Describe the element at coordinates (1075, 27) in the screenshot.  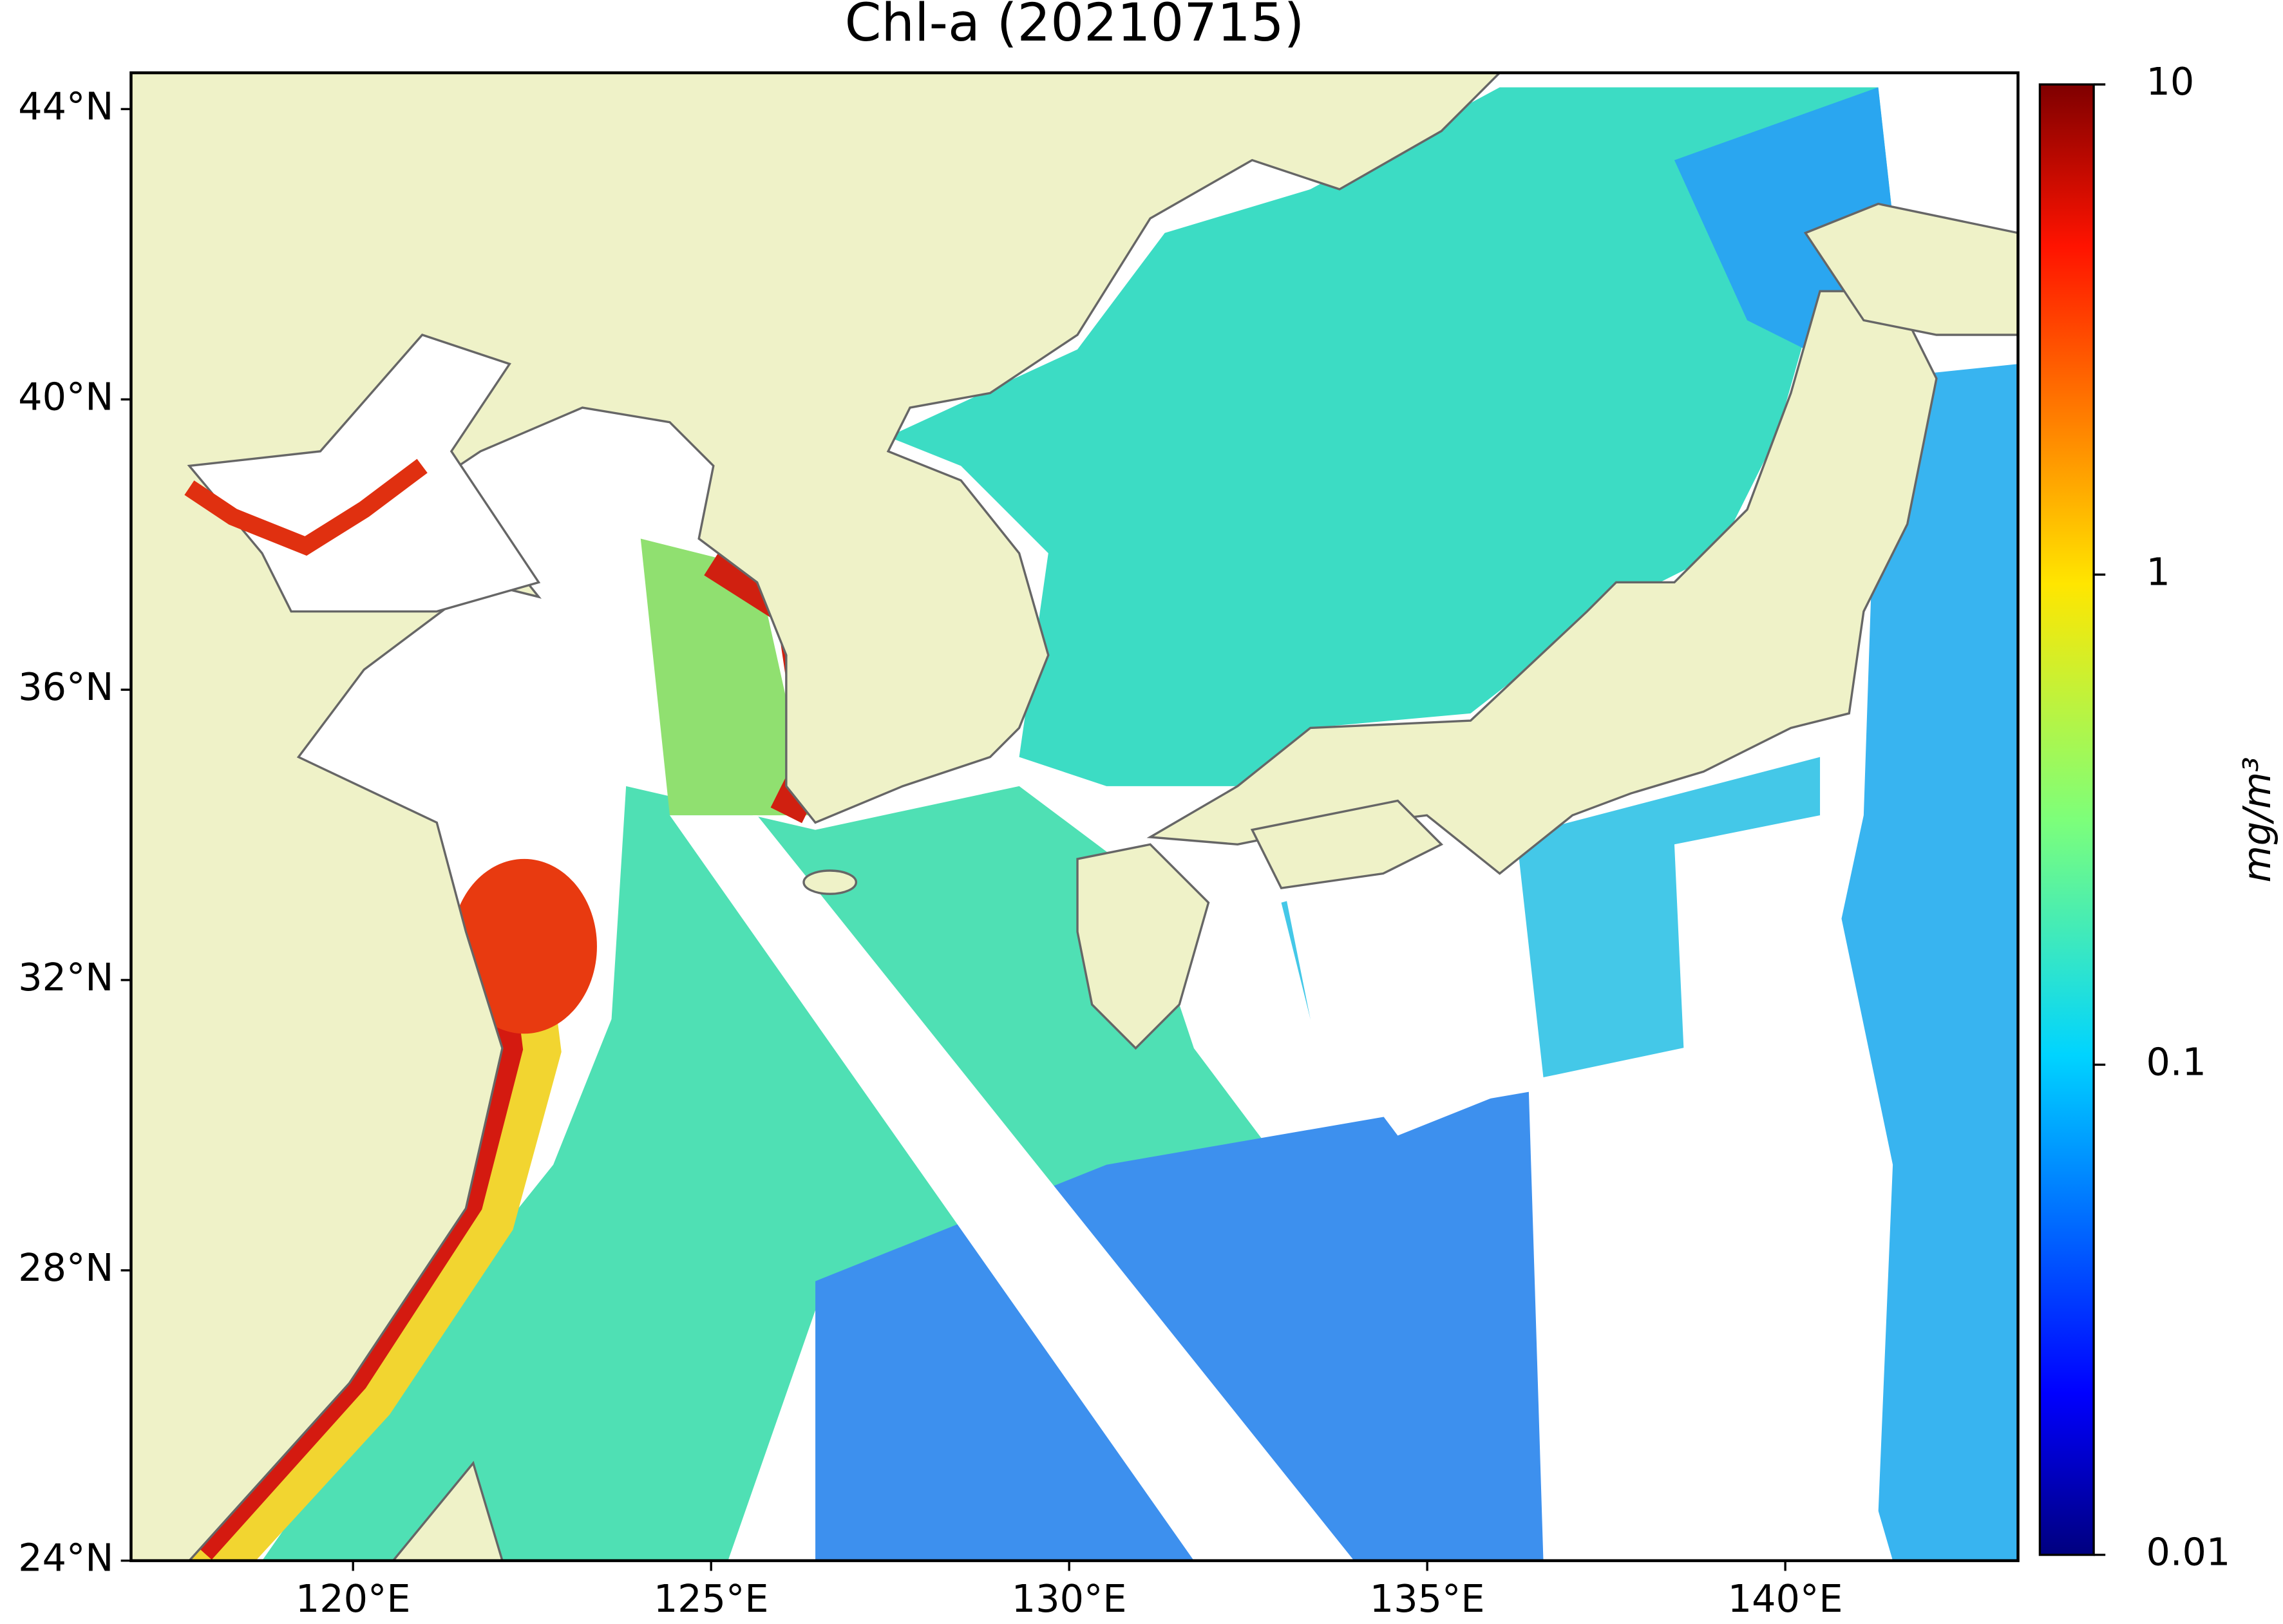
I see `title: Chl-a (20210715)` at that location.